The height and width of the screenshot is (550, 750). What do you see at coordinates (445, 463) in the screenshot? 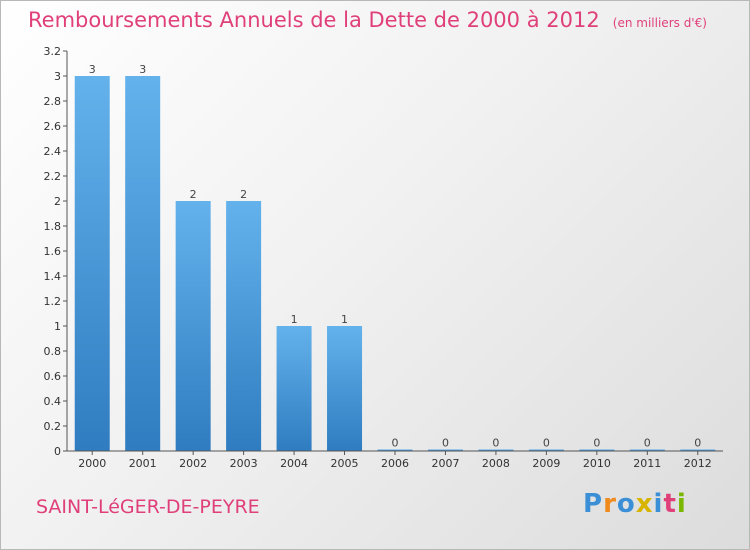
I see `x-tick-label: 2007` at bounding box center [445, 463].